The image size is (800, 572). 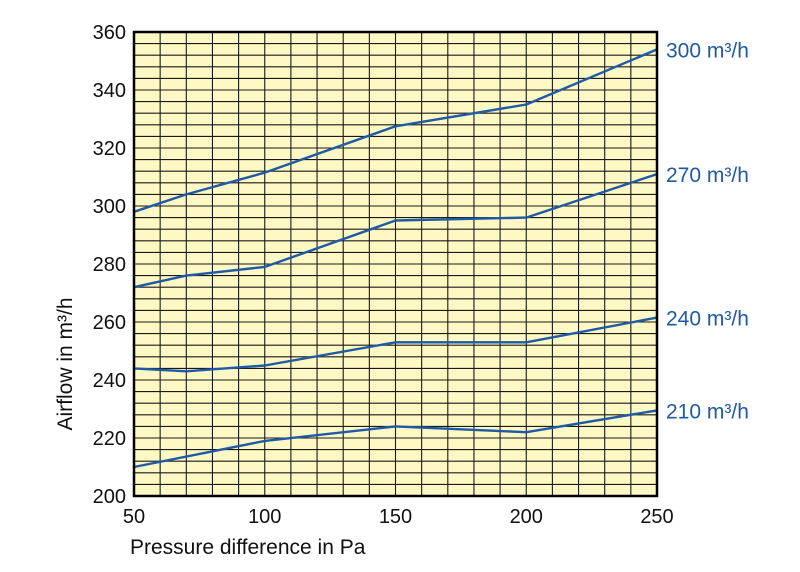 What do you see at coordinates (264, 517) in the screenshot?
I see `x-tick-label: 100` at bounding box center [264, 517].